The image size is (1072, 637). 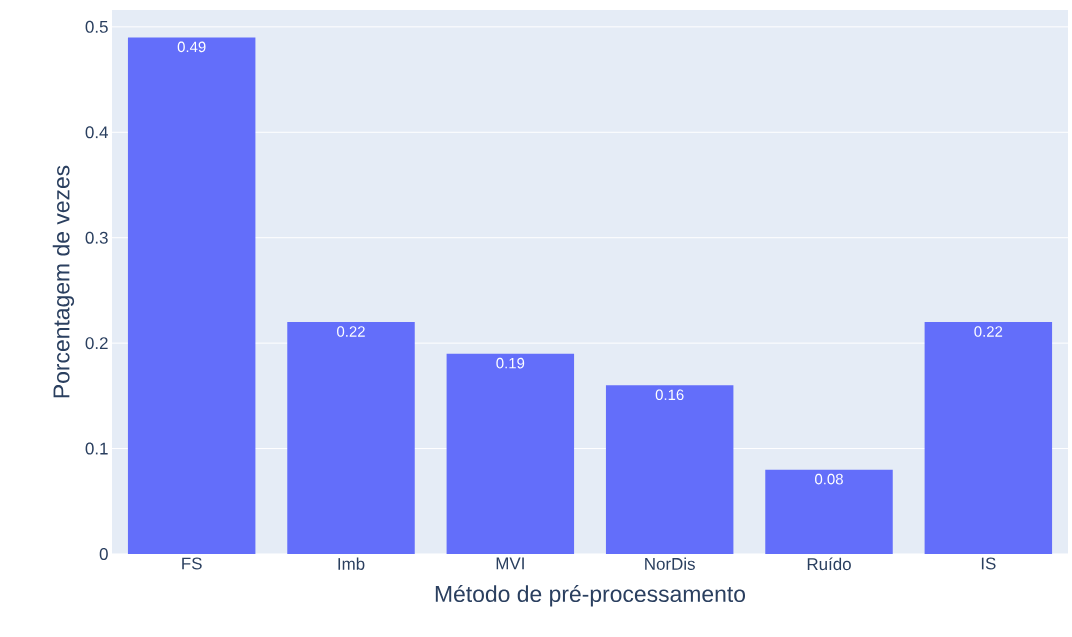 What do you see at coordinates (829, 479) in the screenshot?
I see `data-label: 0.08` at bounding box center [829, 479].